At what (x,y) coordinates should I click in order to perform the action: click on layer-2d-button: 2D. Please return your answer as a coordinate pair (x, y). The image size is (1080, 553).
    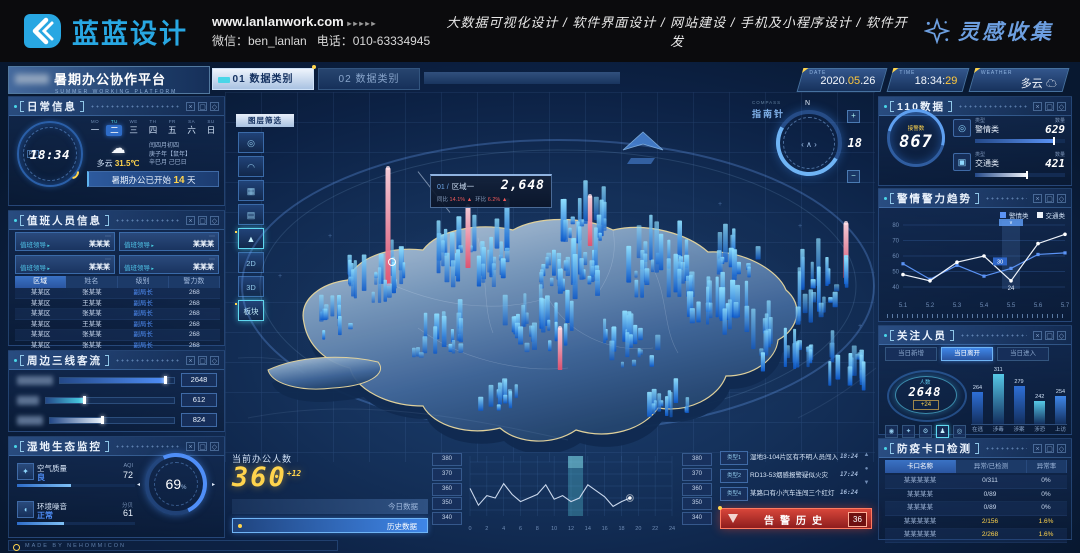
    Looking at the image, I should click on (251, 262).